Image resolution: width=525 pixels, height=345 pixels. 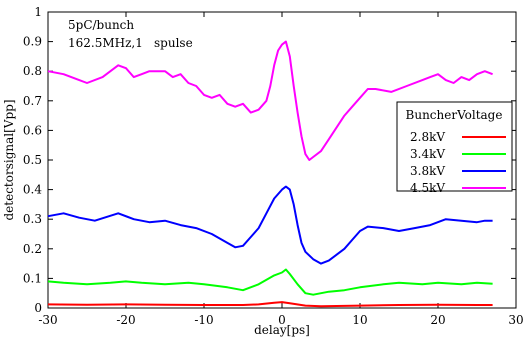 What do you see at coordinates (32, 278) in the screenshot?
I see `y-tick-label: 0.1` at bounding box center [32, 278].